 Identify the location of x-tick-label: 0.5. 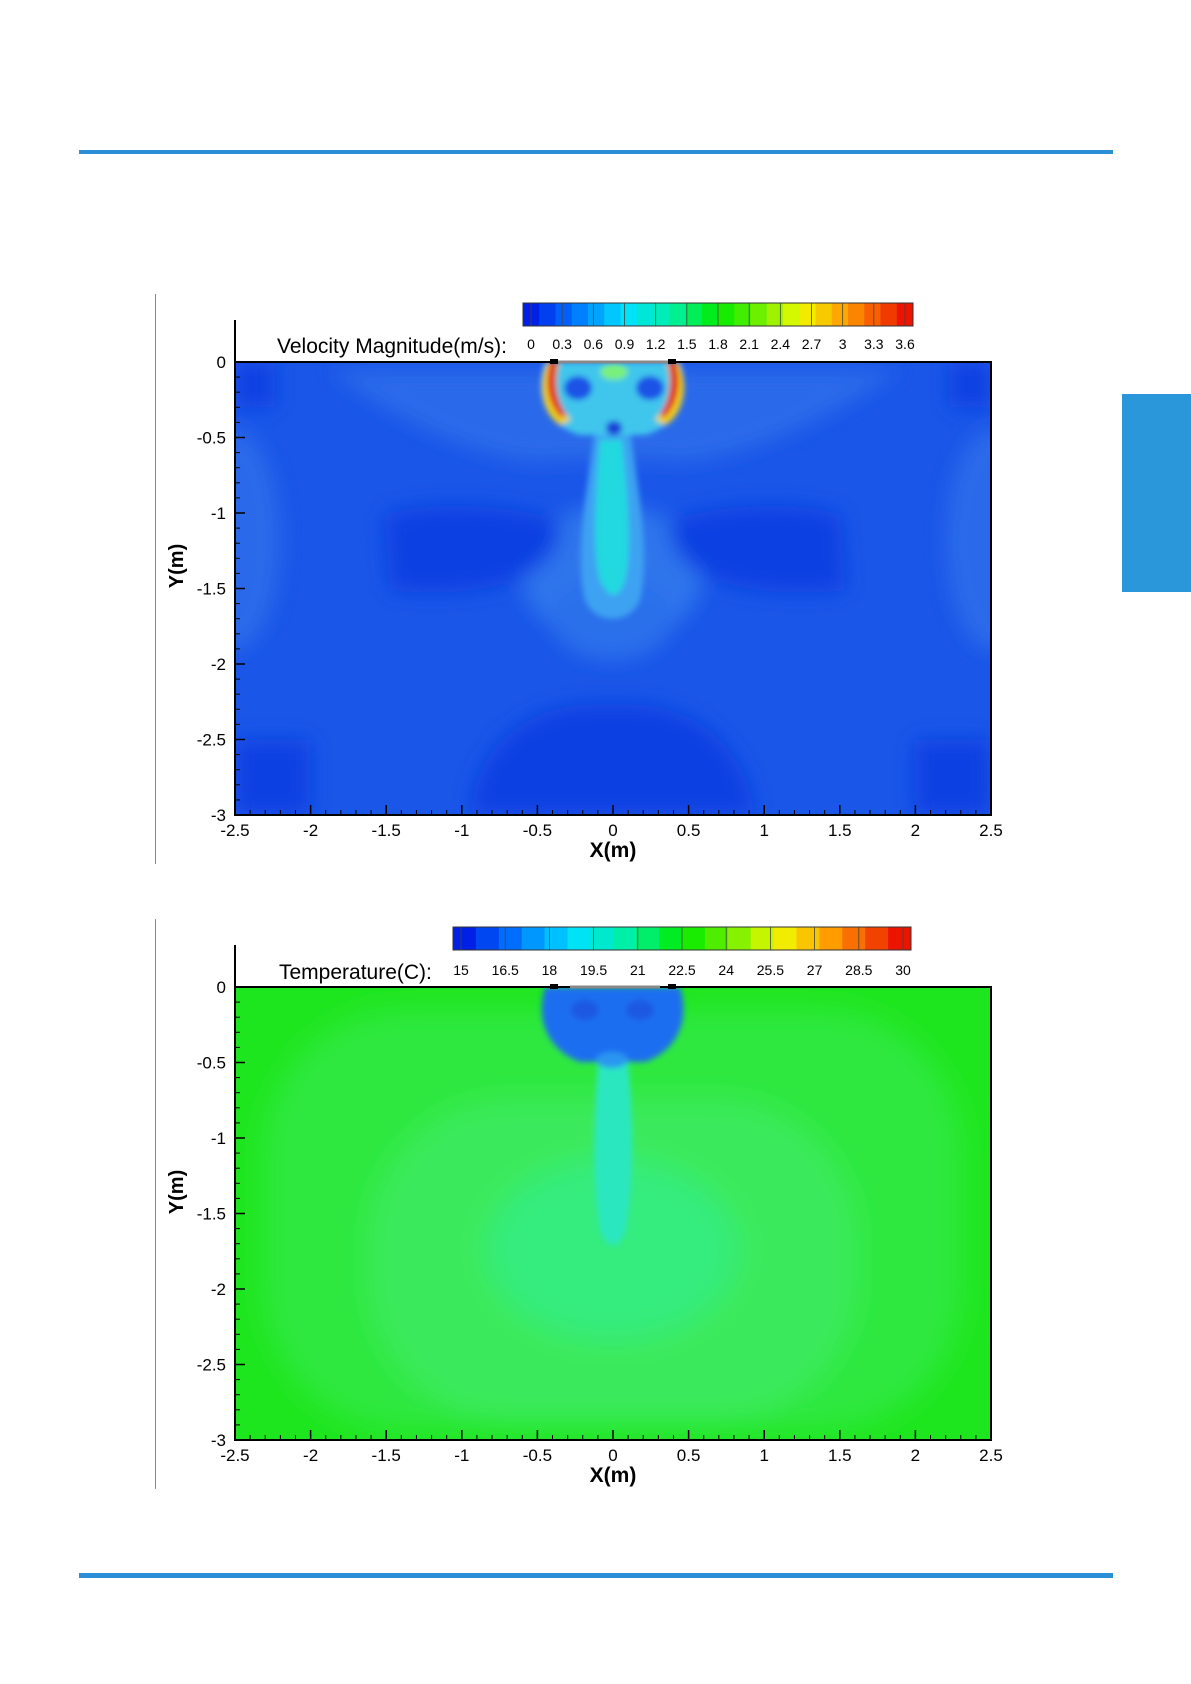
(689, 830).